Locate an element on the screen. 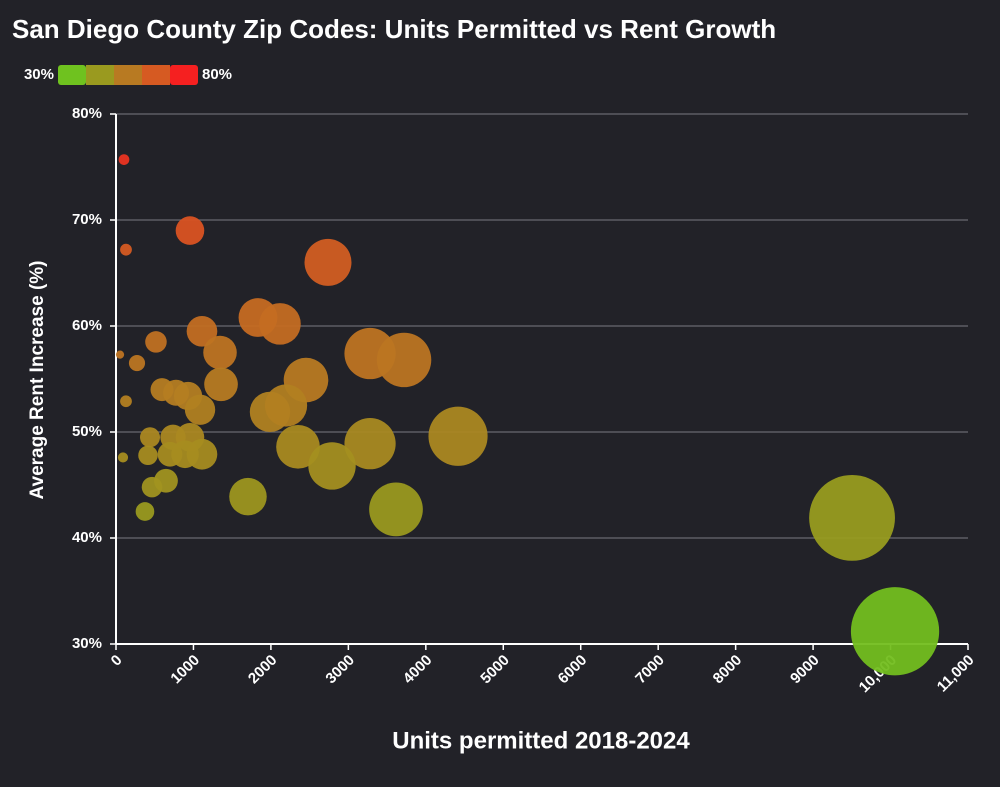  y-tick-label: 40% is located at coordinates (87, 537).